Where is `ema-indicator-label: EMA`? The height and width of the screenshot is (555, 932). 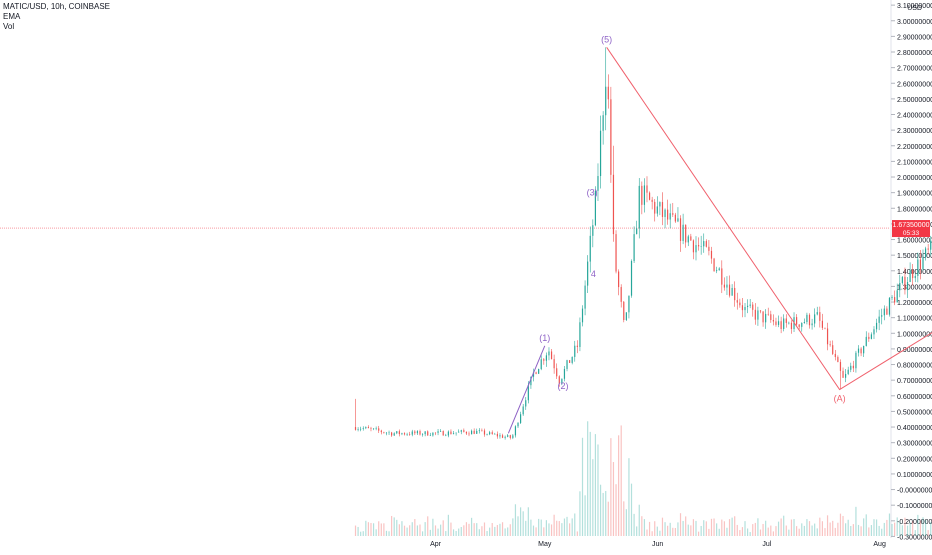 ema-indicator-label: EMA is located at coordinates (12, 16).